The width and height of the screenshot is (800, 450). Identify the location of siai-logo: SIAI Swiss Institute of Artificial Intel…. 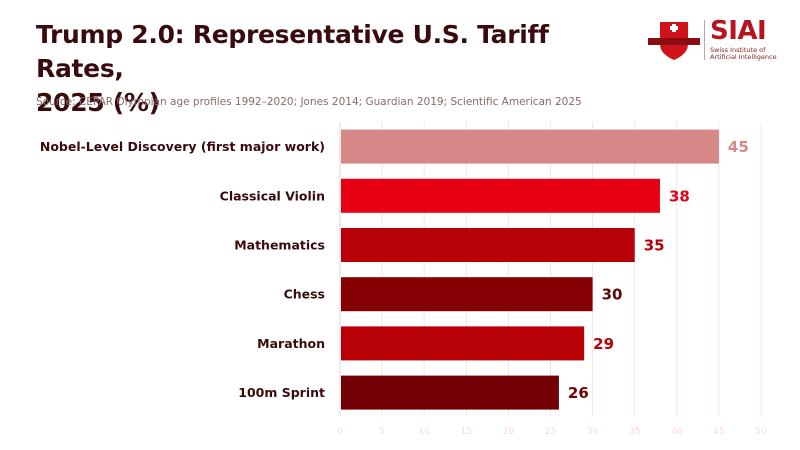
(711, 39).